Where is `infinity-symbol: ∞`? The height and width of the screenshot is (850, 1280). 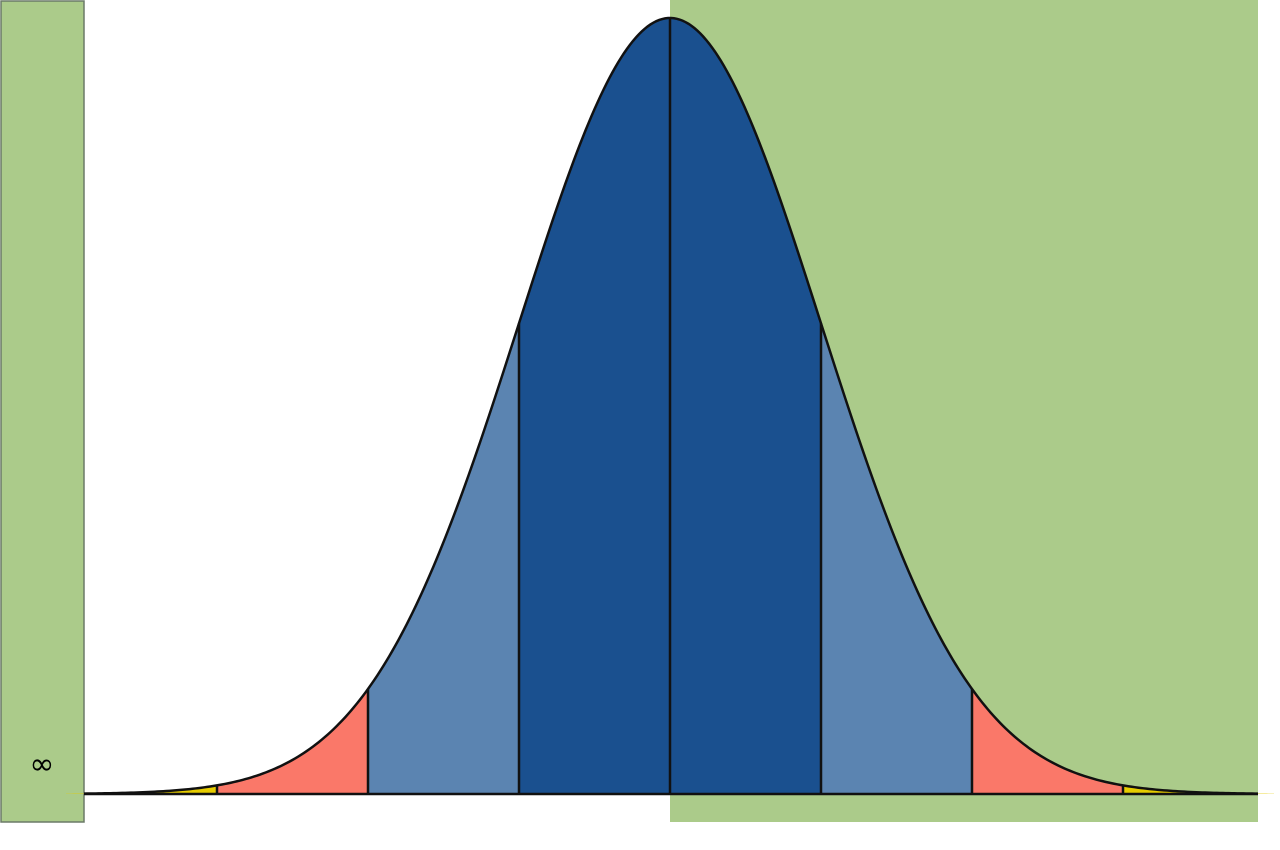 infinity-symbol: ∞ is located at coordinates (42, 764).